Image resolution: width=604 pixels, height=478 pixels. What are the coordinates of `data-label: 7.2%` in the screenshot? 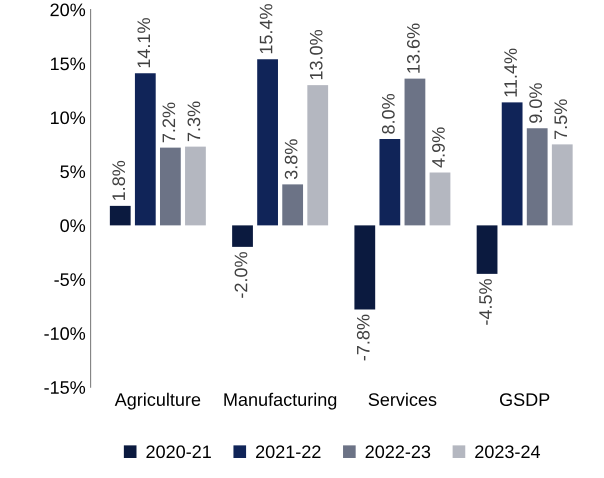 It's located at (169, 122).